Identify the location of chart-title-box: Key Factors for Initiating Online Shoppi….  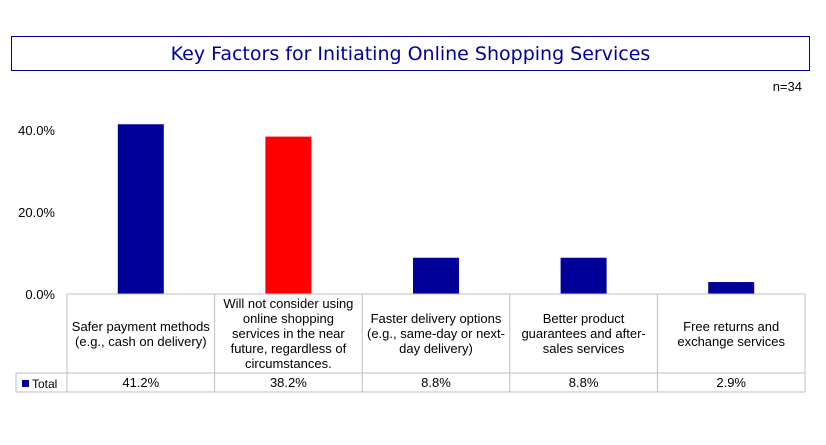
(410, 53).